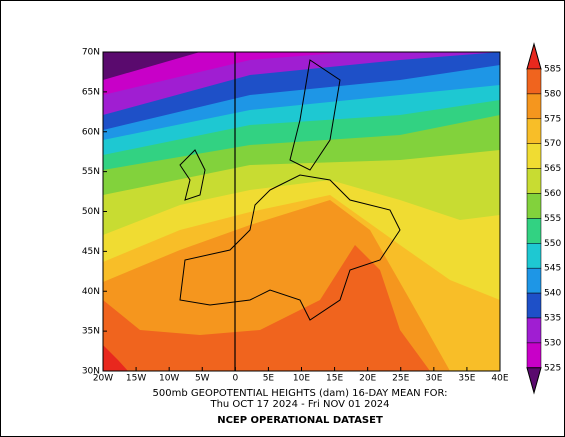  Describe the element at coordinates (499, 379) in the screenshot. I see `lon-label: 40E` at that location.